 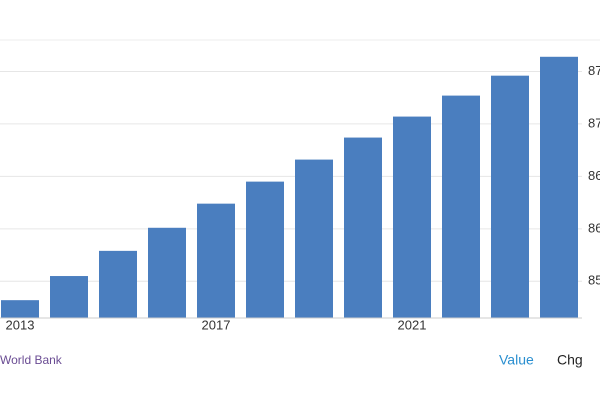 What do you see at coordinates (516, 360) in the screenshot?
I see `value-tab: Value` at bounding box center [516, 360].